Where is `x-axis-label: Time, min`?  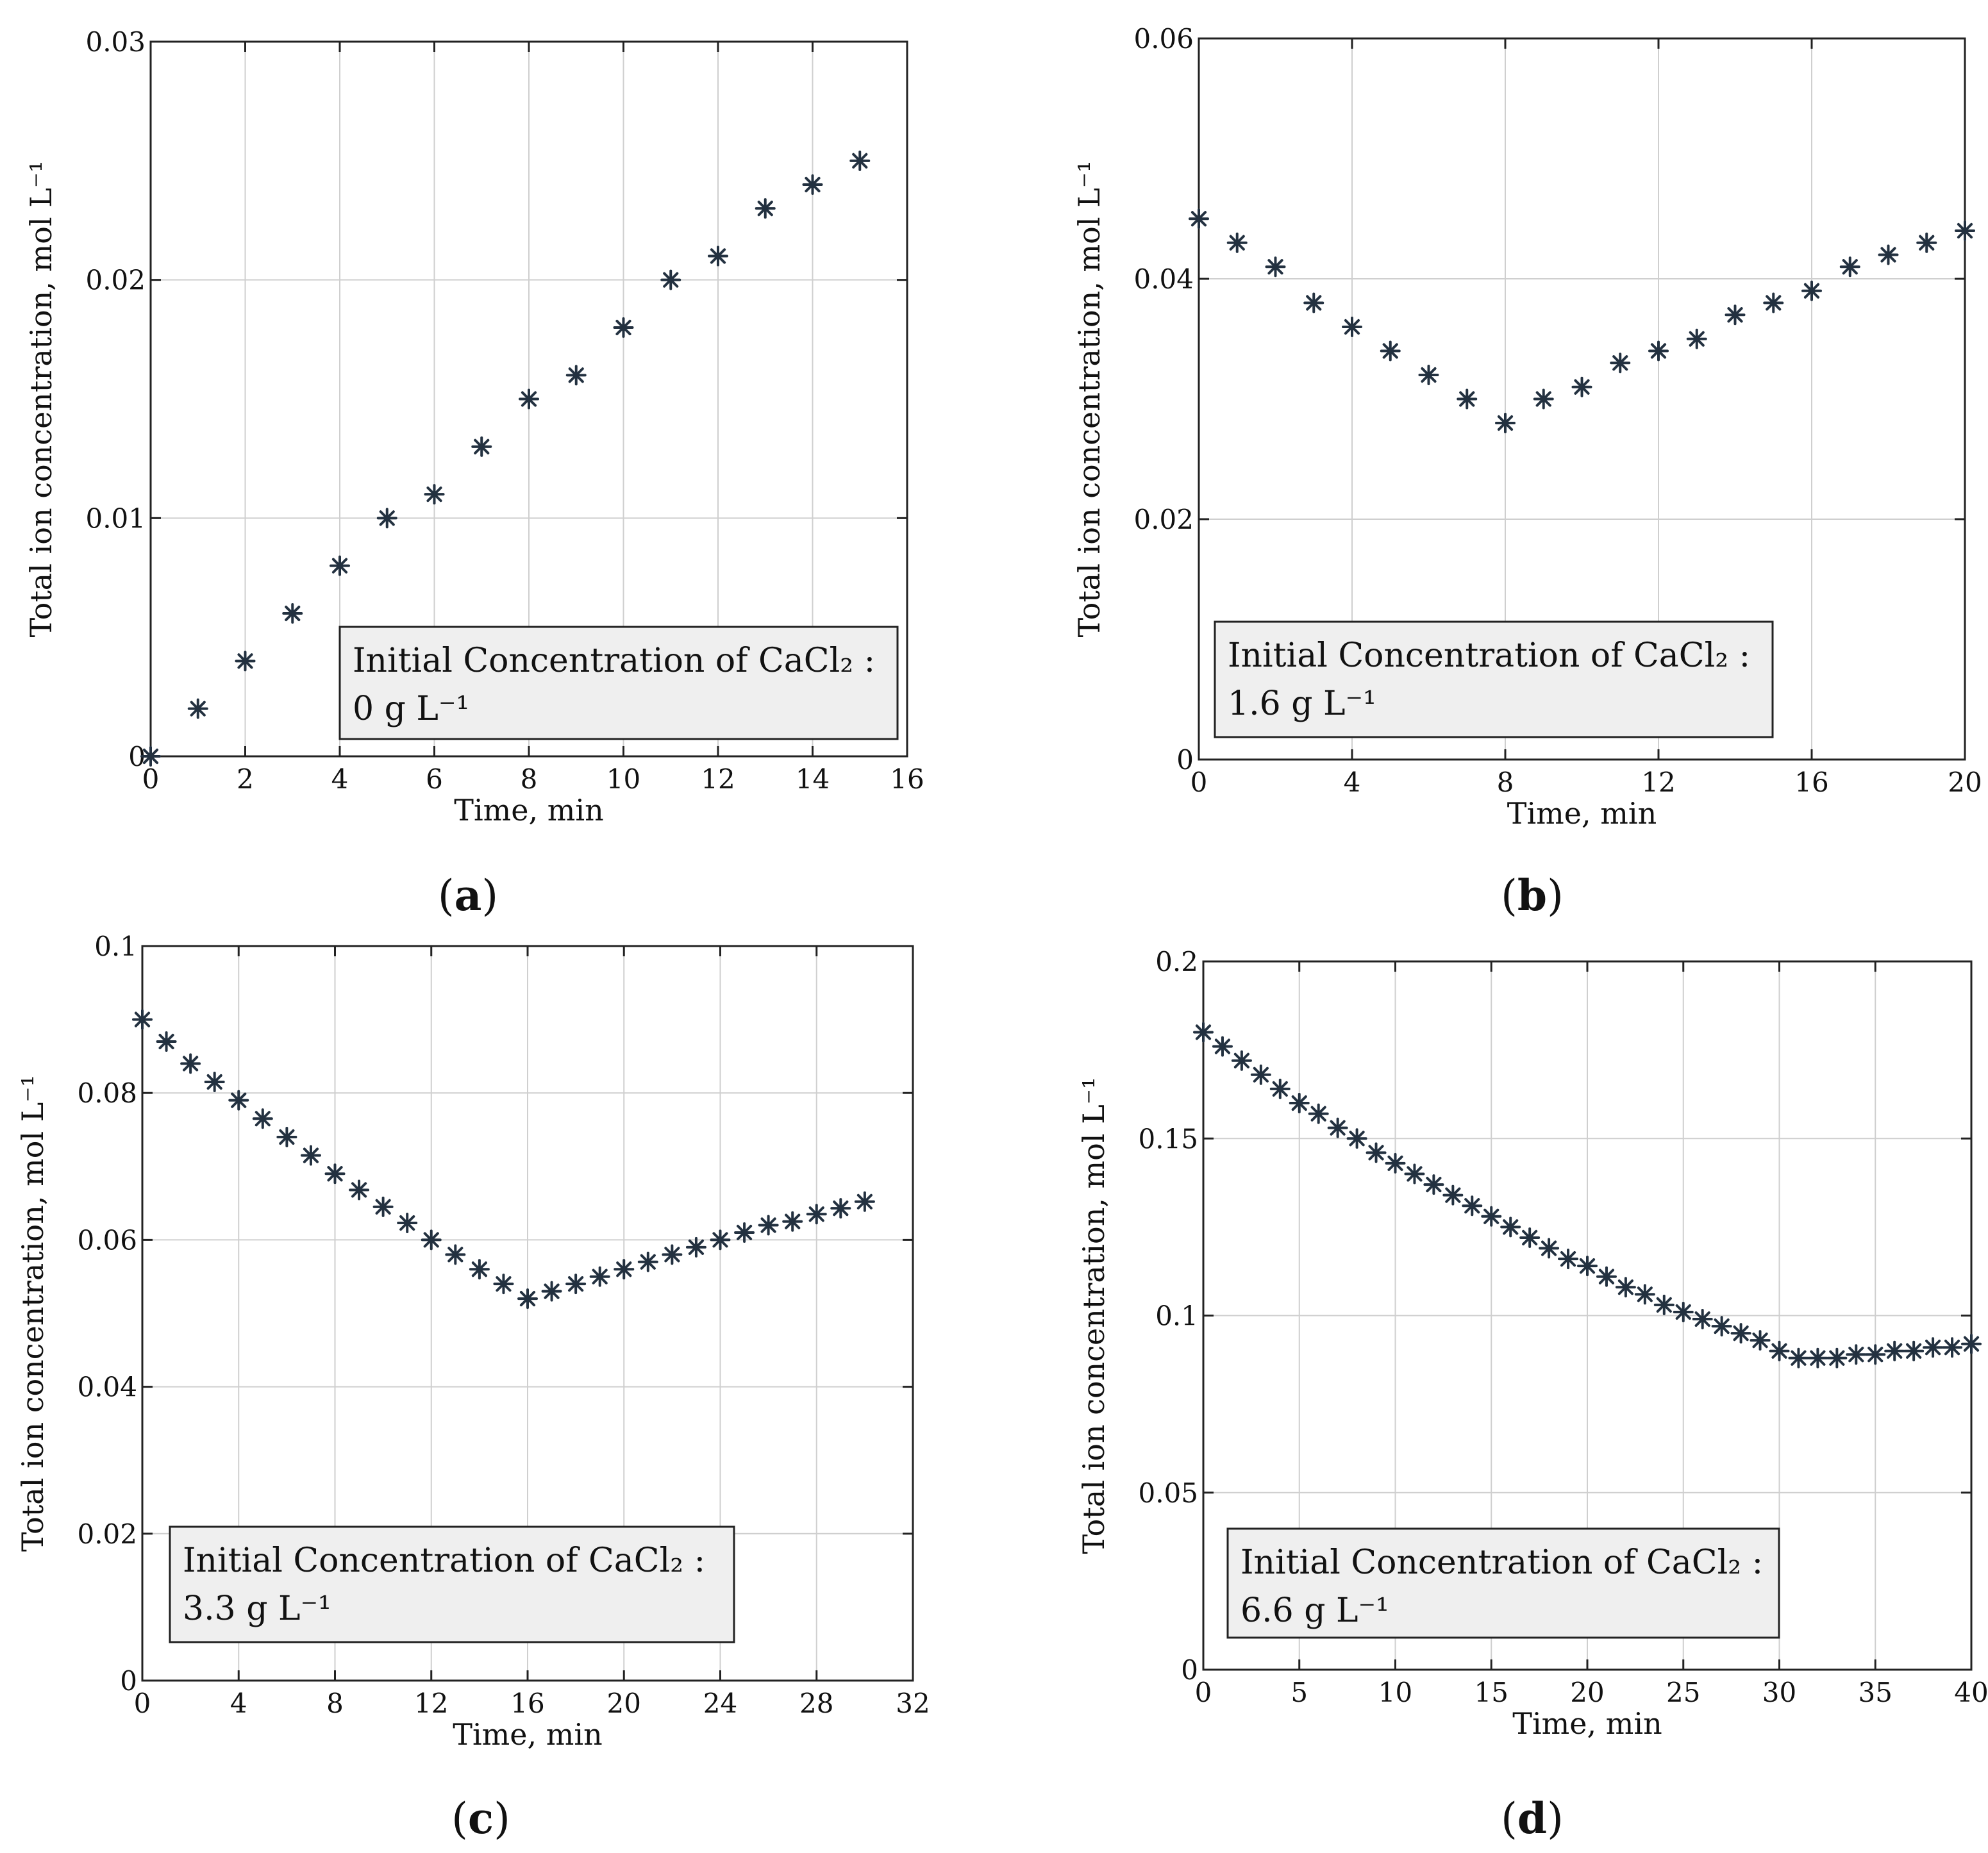 x-axis-label: Time, min is located at coordinates (528, 810).